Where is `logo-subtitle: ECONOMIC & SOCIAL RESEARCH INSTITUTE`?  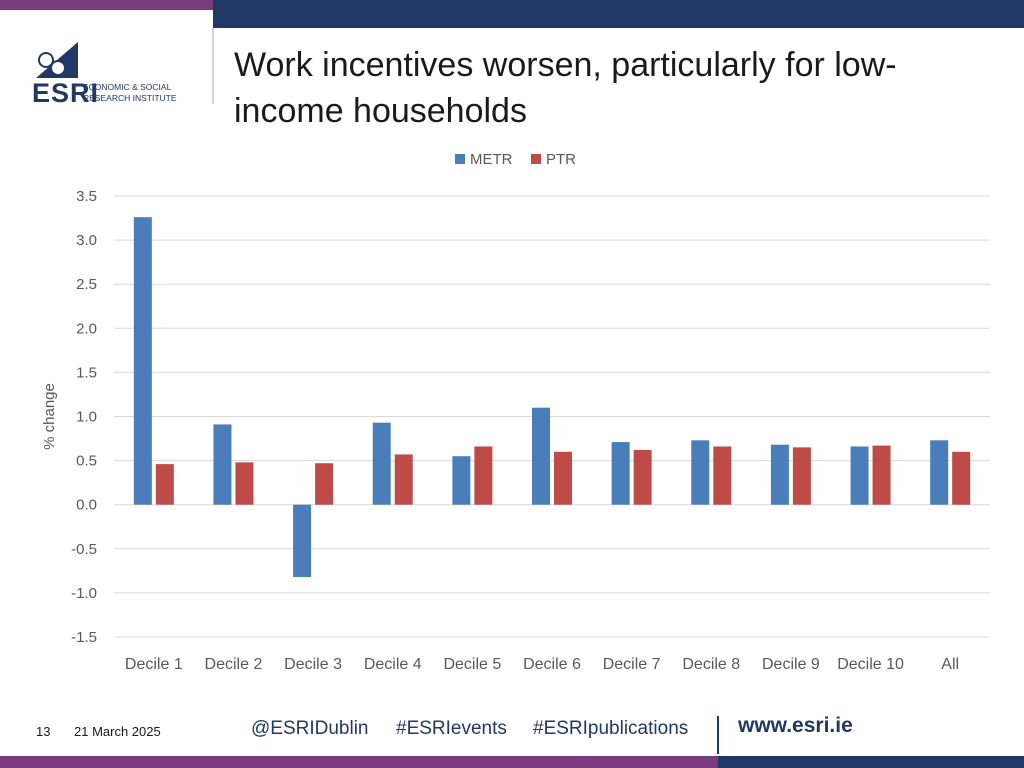 logo-subtitle: ECONOMIC & SOCIAL RESEARCH INSTITUTE is located at coordinates (130, 93).